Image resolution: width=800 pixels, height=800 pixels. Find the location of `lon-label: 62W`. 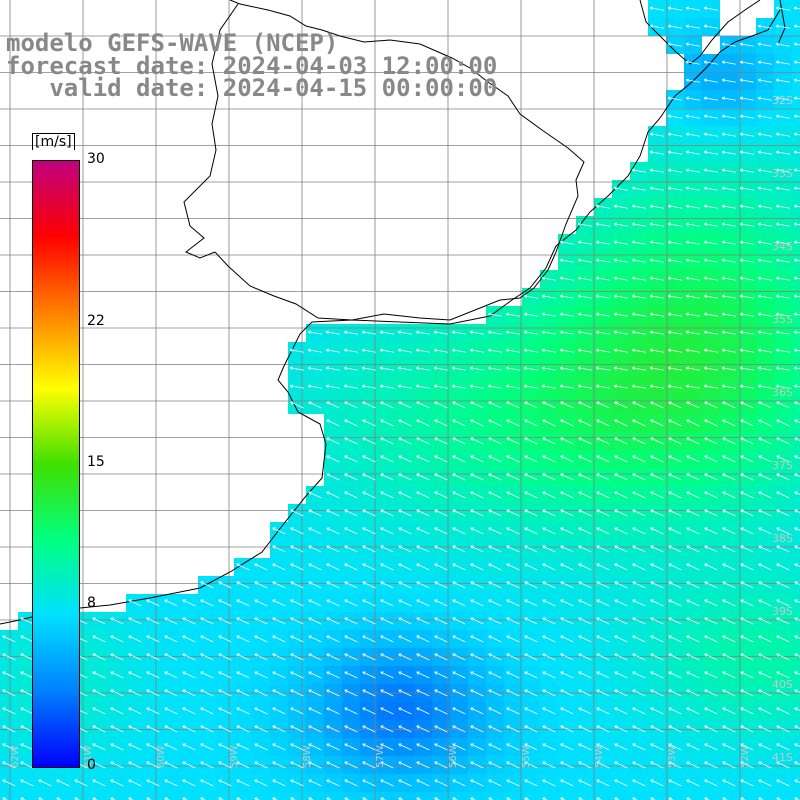

lon-label: 62W is located at coordinates (15, 756).